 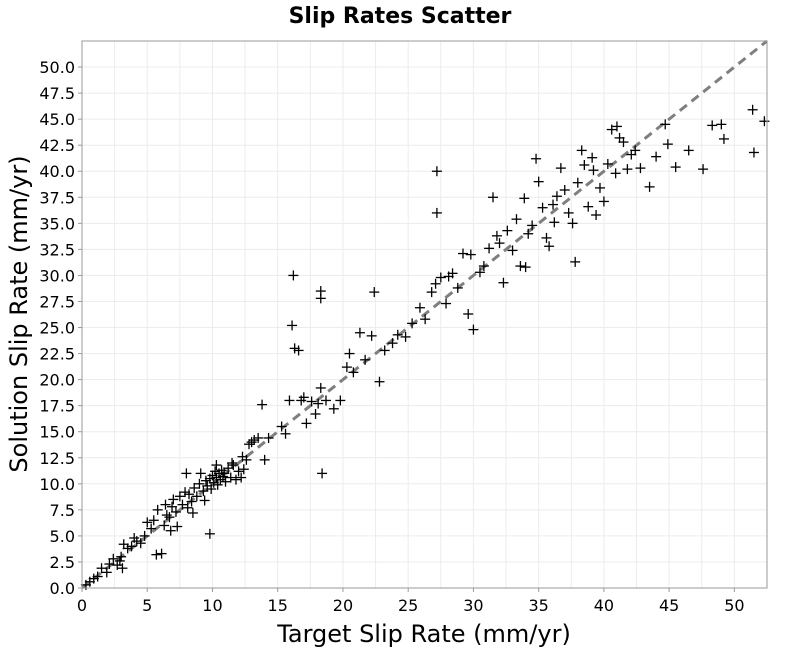 What do you see at coordinates (423, 634) in the screenshot?
I see `x-axis-label: Target Slip Rate (mm/yr)` at bounding box center [423, 634].